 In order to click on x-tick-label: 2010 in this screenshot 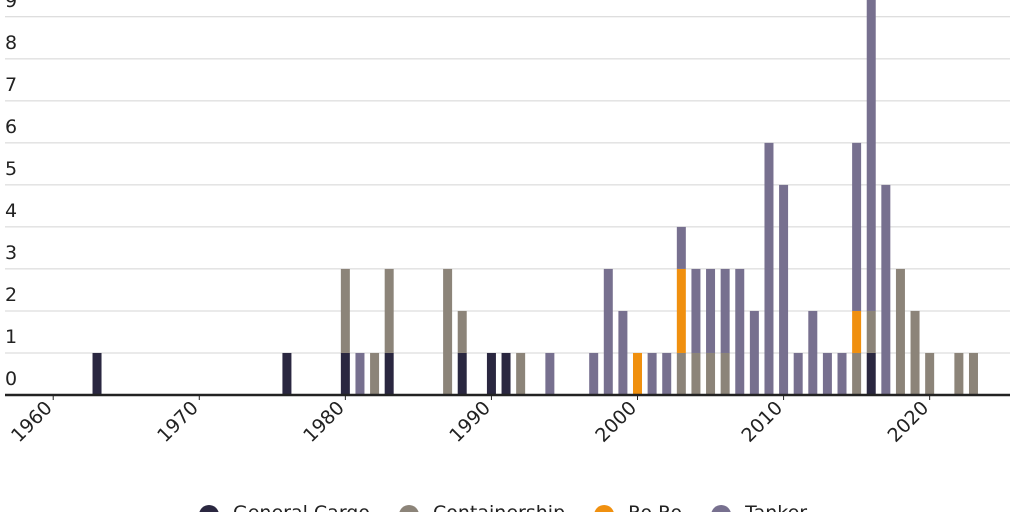, I will do `click(762, 422)`.